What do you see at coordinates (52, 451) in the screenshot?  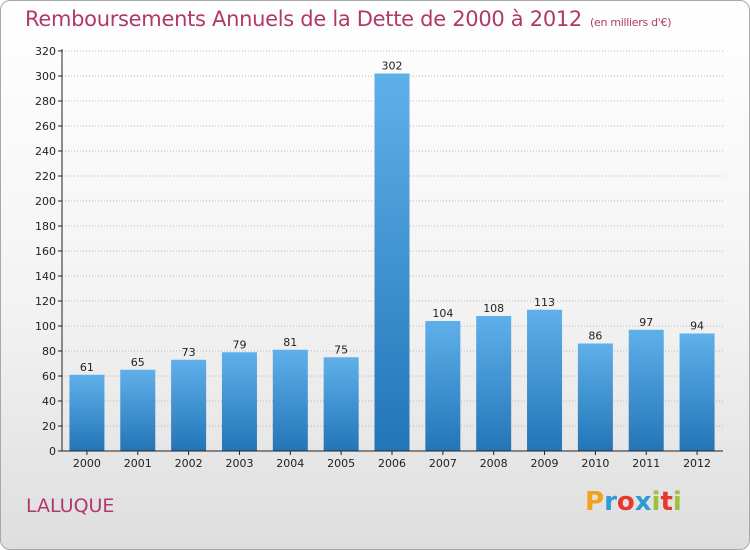 I see `y-tick-label: 0` at bounding box center [52, 451].